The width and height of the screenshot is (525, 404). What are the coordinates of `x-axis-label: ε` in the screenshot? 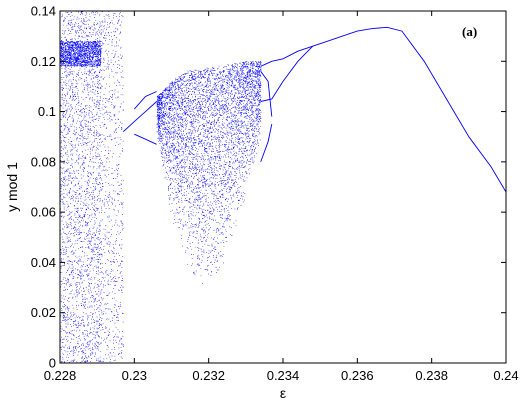 It's located at (283, 393).